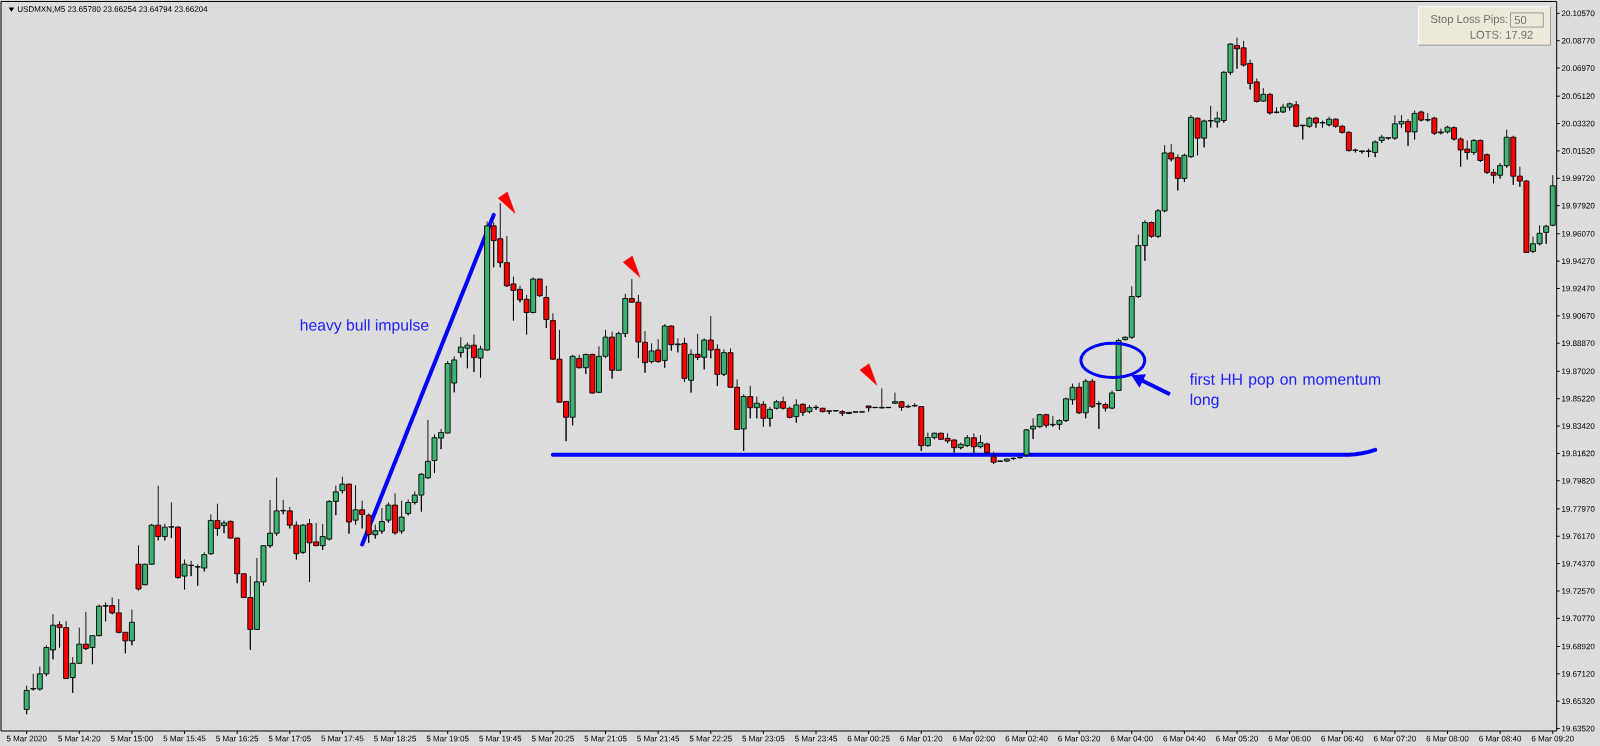 This screenshot has height=746, width=1600. Describe the element at coordinates (1342, 738) in the screenshot. I see `x-tick-label: 6 Mar 06:40` at that location.